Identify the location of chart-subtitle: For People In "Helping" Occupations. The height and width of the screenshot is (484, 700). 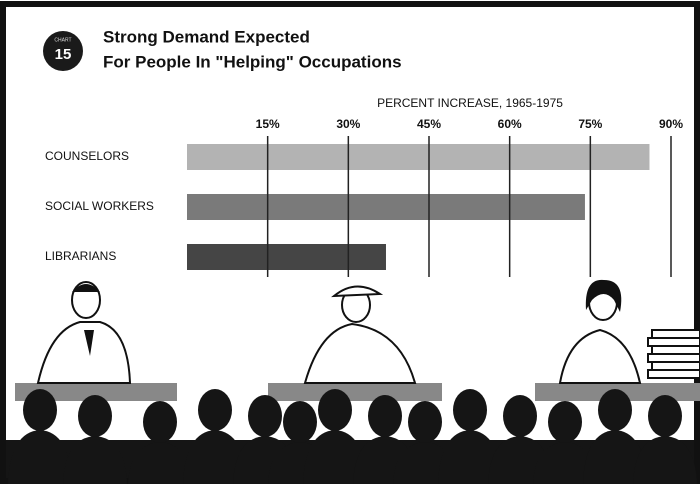
(252, 61).